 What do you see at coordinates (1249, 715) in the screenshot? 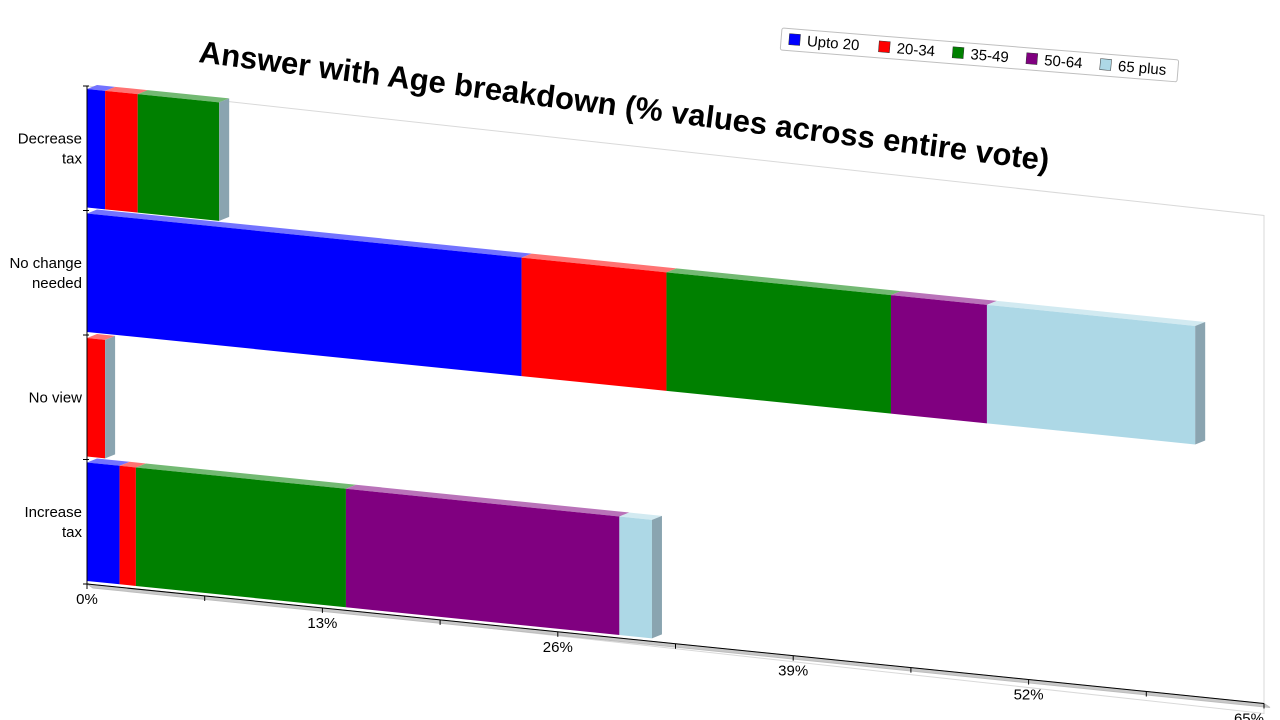
I see `x-tick-label: 65%` at bounding box center [1249, 715].